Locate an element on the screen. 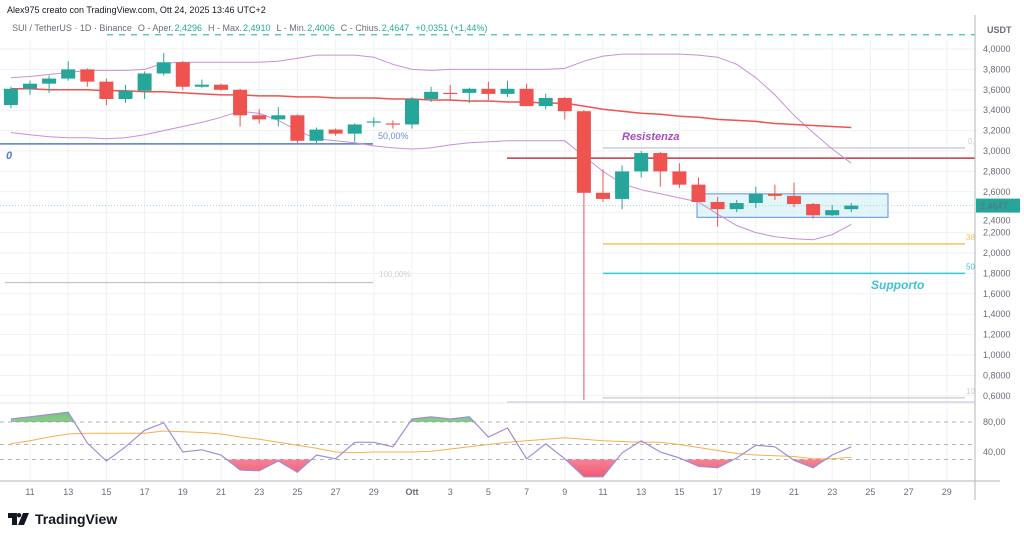 This screenshot has height=540, width=1024. rsi-signal-line is located at coordinates (431, 445).